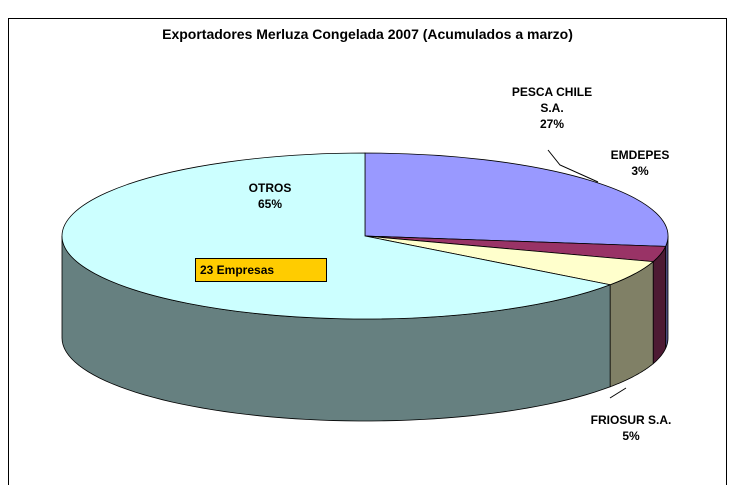  What do you see at coordinates (631, 436) in the screenshot?
I see `value-label: 5%` at bounding box center [631, 436].